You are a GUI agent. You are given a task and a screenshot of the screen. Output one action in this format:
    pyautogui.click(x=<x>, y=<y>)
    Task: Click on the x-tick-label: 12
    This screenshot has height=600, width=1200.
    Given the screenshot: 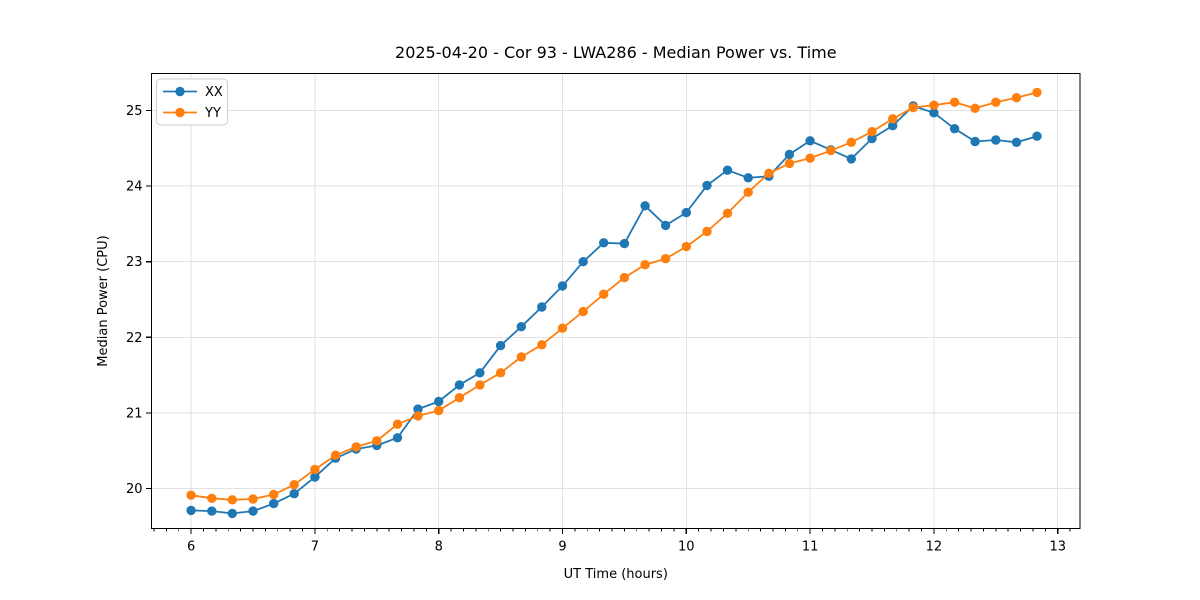 What is the action you would take?
    pyautogui.click(x=934, y=547)
    